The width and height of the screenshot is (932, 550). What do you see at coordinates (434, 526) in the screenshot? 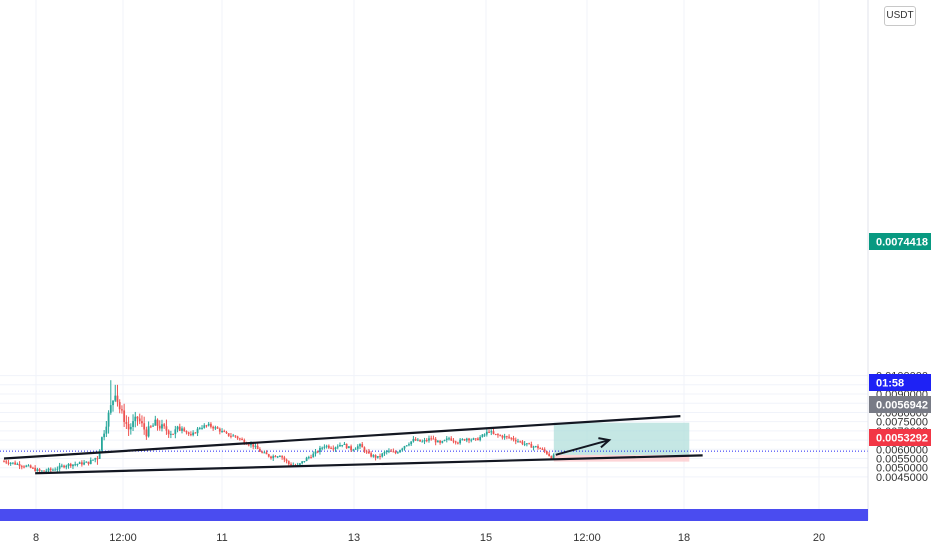
I see `time-scale: 8 12:00 11 13 15 12:00 18 20` at bounding box center [434, 526].